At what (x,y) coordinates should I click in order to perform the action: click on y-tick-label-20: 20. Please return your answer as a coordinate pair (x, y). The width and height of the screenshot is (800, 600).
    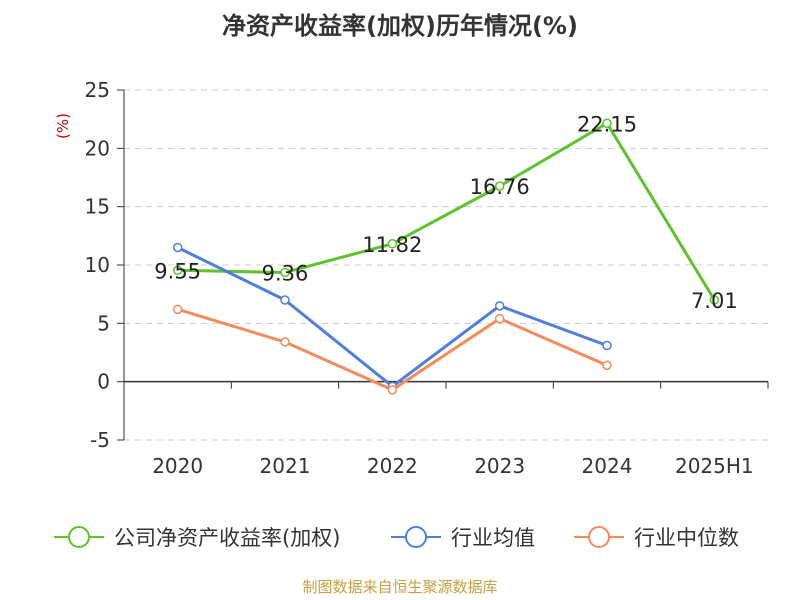
    Looking at the image, I should click on (97, 148).